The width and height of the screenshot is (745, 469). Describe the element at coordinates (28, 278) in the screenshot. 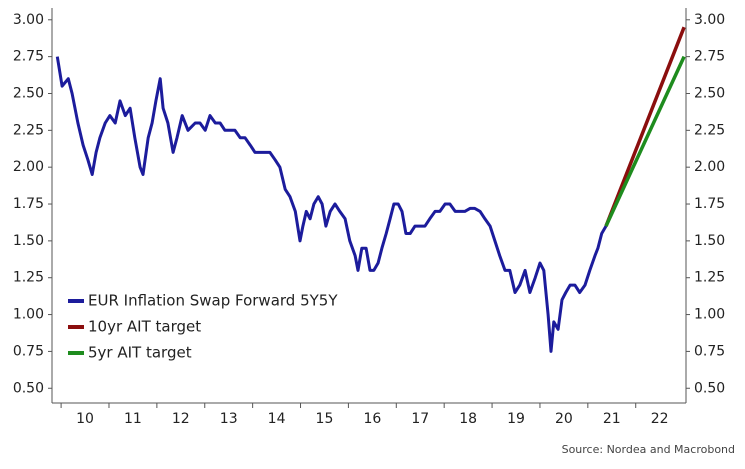

I see `y-tick-label: 1.25` at that location.